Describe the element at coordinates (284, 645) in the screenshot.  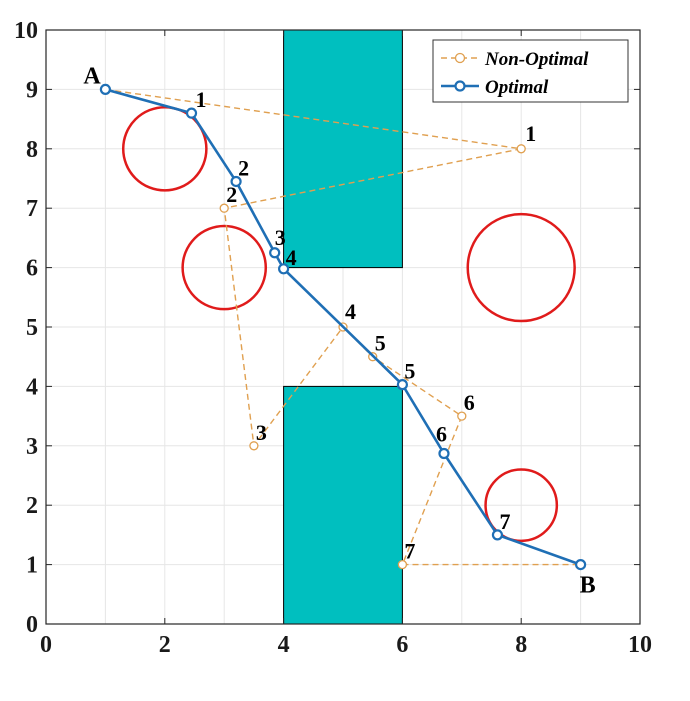
I see `x-tick-label-4: 4` at that location.